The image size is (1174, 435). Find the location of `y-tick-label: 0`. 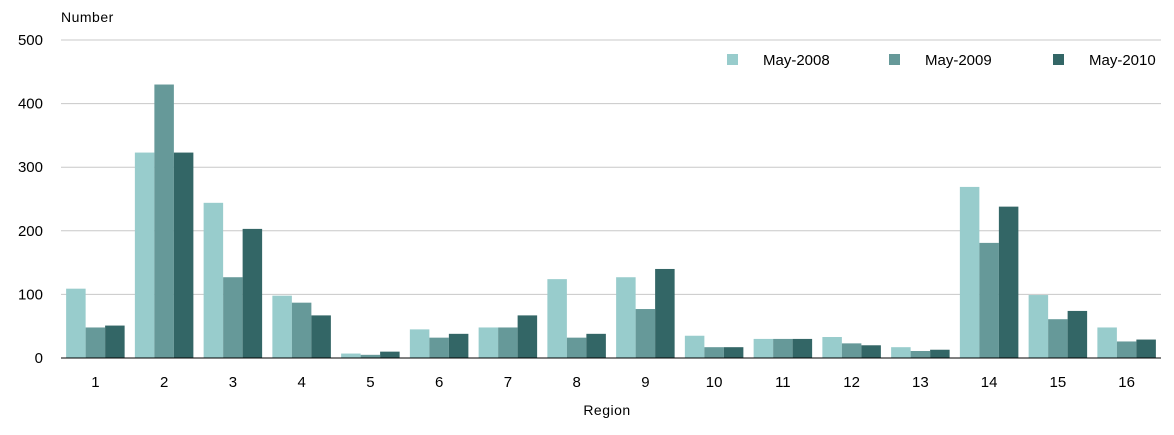

y-tick-label: 0 is located at coordinates (39, 358).